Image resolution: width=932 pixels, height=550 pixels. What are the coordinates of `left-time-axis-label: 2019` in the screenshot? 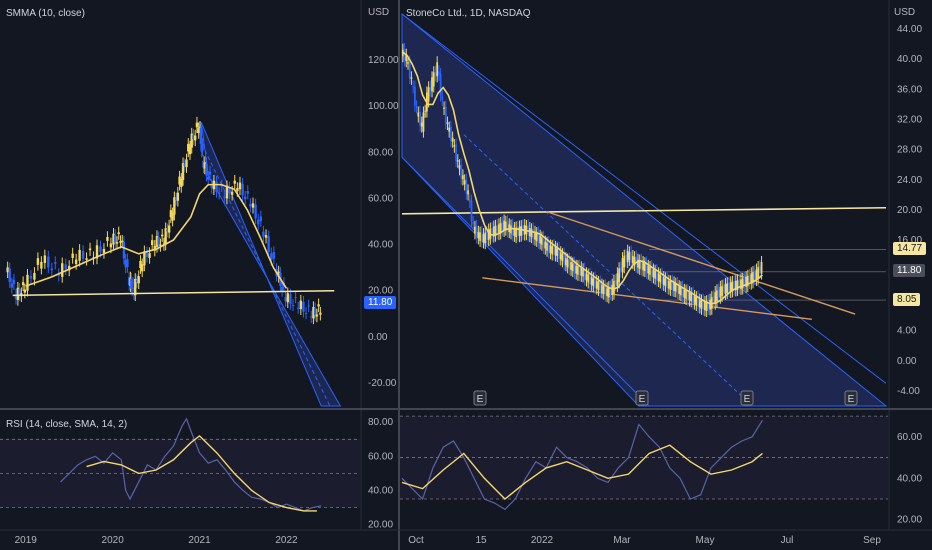 It's located at (26, 540).